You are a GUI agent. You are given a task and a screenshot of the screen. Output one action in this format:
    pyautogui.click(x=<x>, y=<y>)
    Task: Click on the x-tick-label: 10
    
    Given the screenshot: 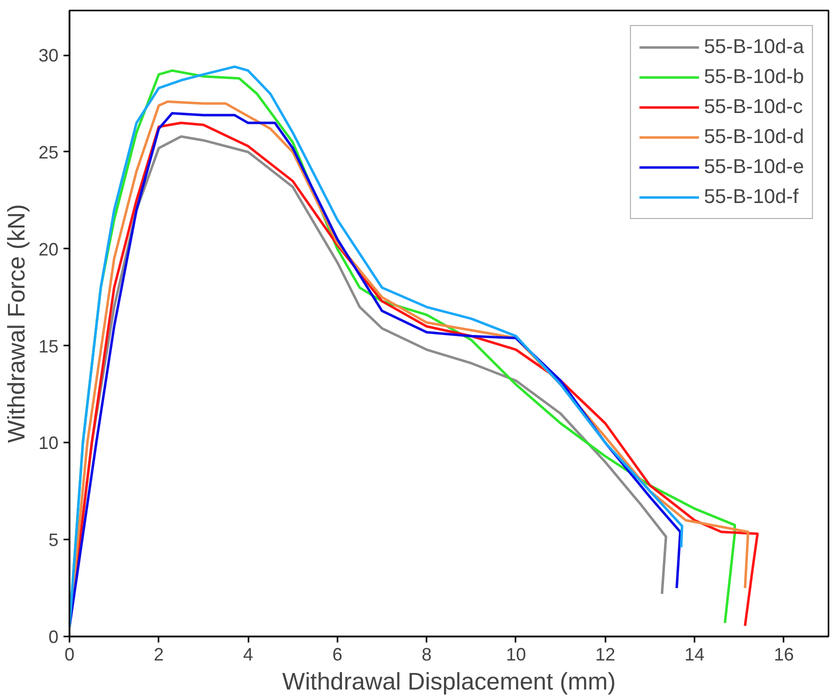 What is the action you would take?
    pyautogui.click(x=516, y=654)
    